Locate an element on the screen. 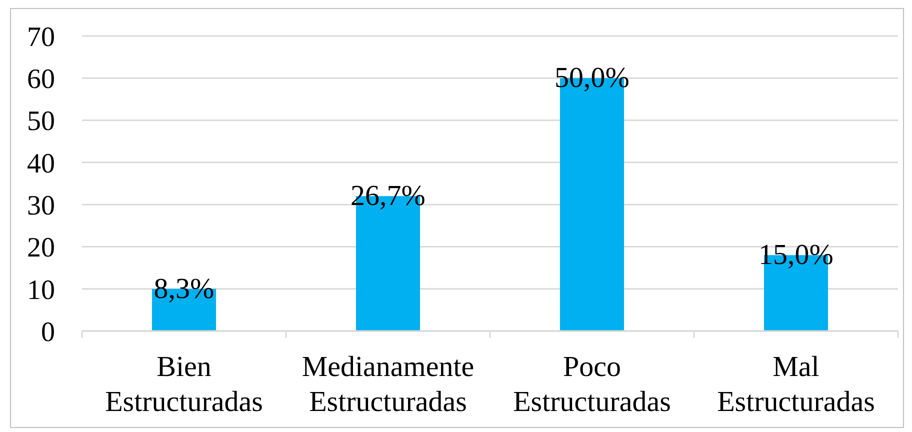  y-tick-label: 70 is located at coordinates (41, 37).